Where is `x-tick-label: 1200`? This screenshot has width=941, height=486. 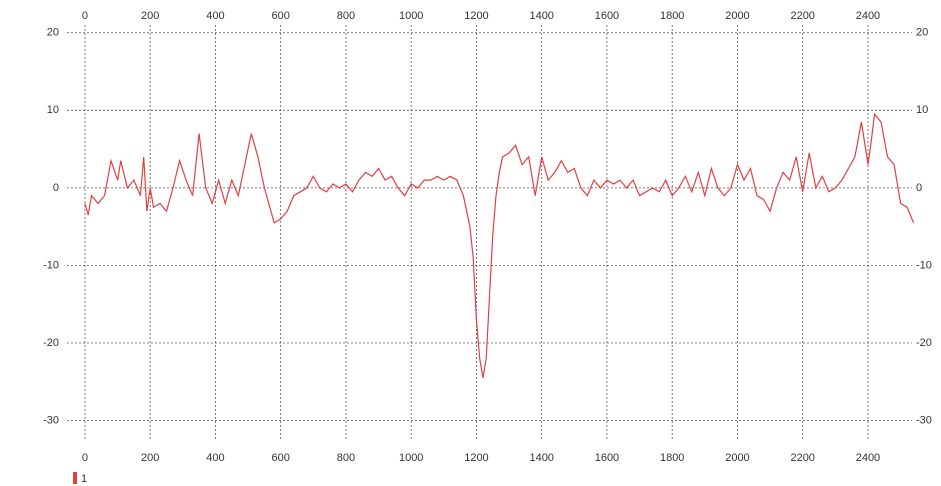 x-tick-label: 1200 is located at coordinates (476, 458).